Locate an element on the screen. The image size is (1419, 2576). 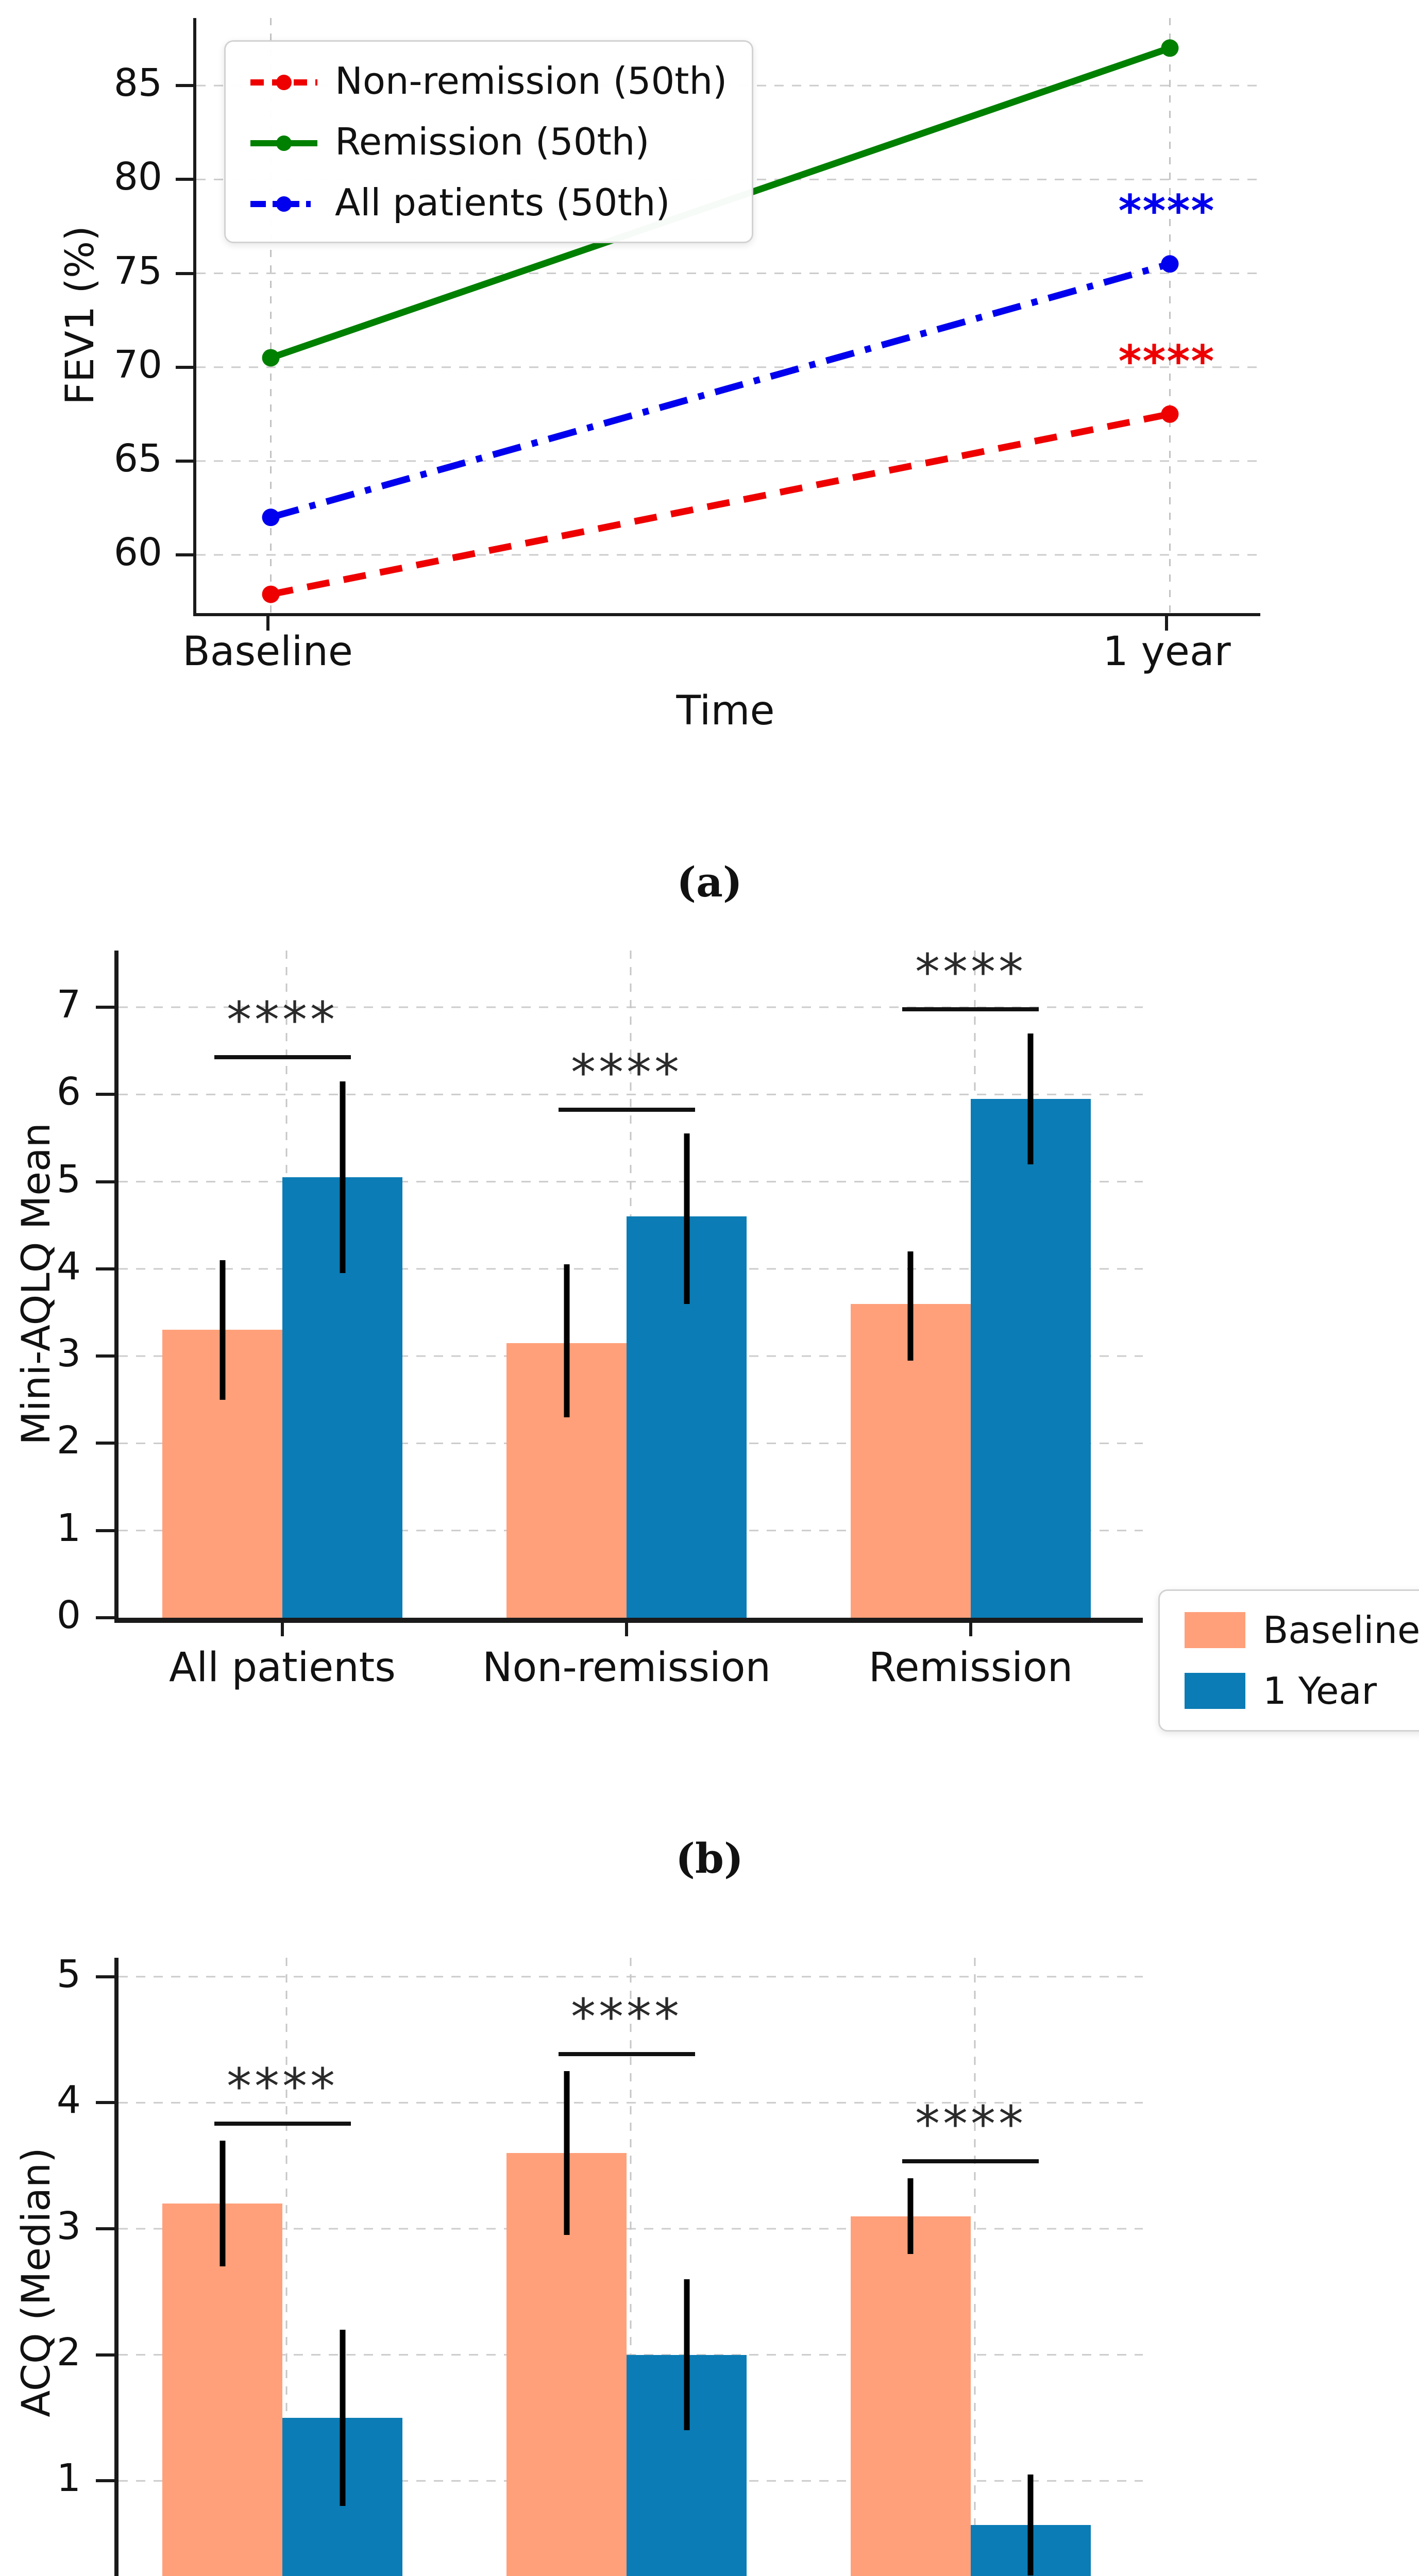
line-non-remission-50th- is located at coordinates (720, 504).